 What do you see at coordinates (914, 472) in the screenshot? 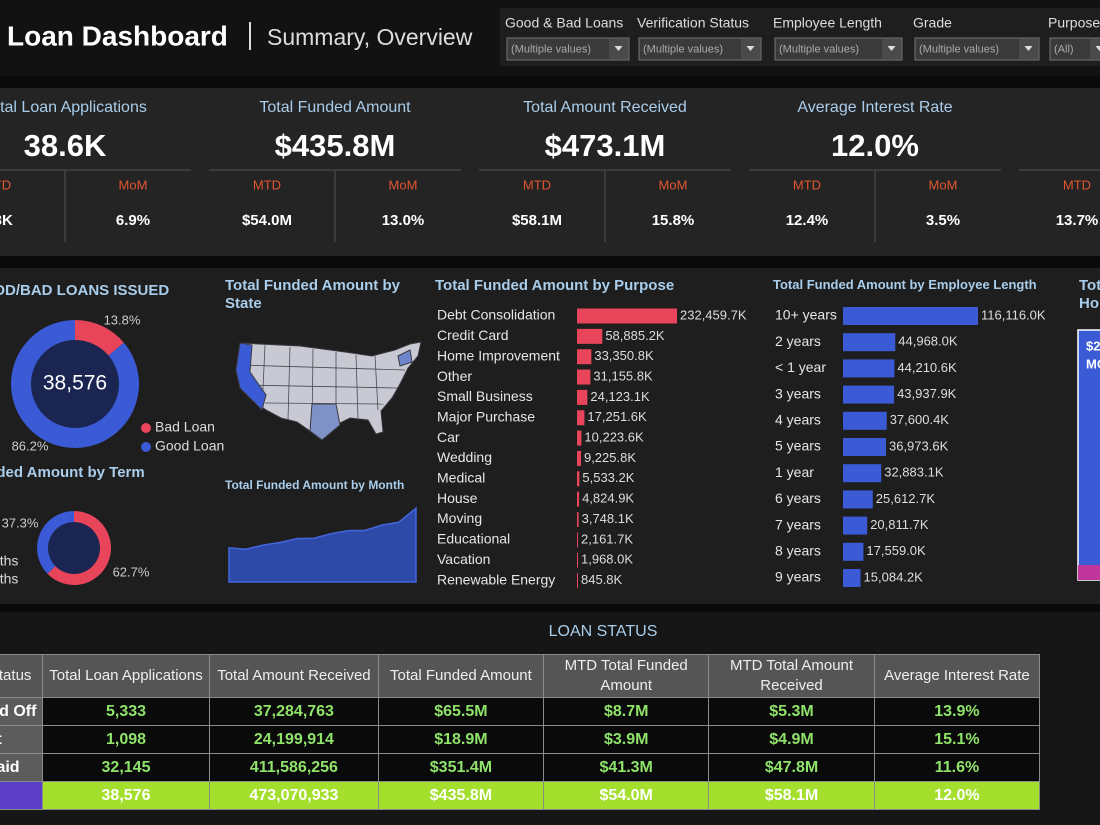
I see `bar-value-label: 32,883.1K` at bounding box center [914, 472].